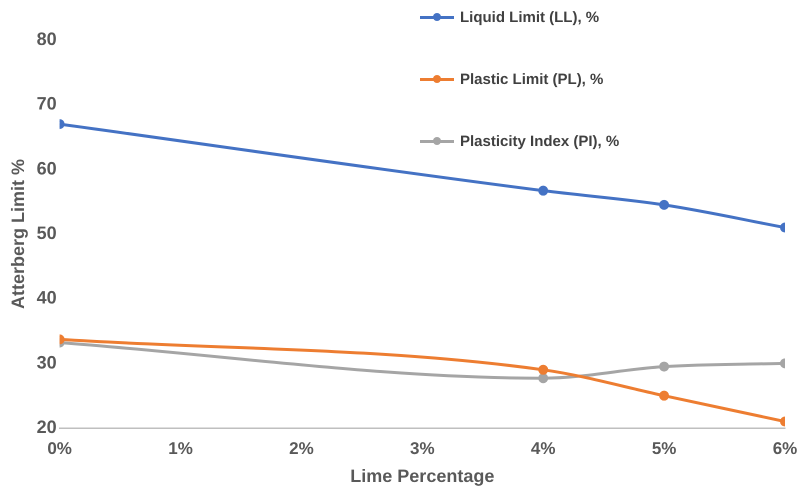 The image size is (805, 496). What do you see at coordinates (46, 38) in the screenshot?
I see `y-tick-label: 80` at bounding box center [46, 38].